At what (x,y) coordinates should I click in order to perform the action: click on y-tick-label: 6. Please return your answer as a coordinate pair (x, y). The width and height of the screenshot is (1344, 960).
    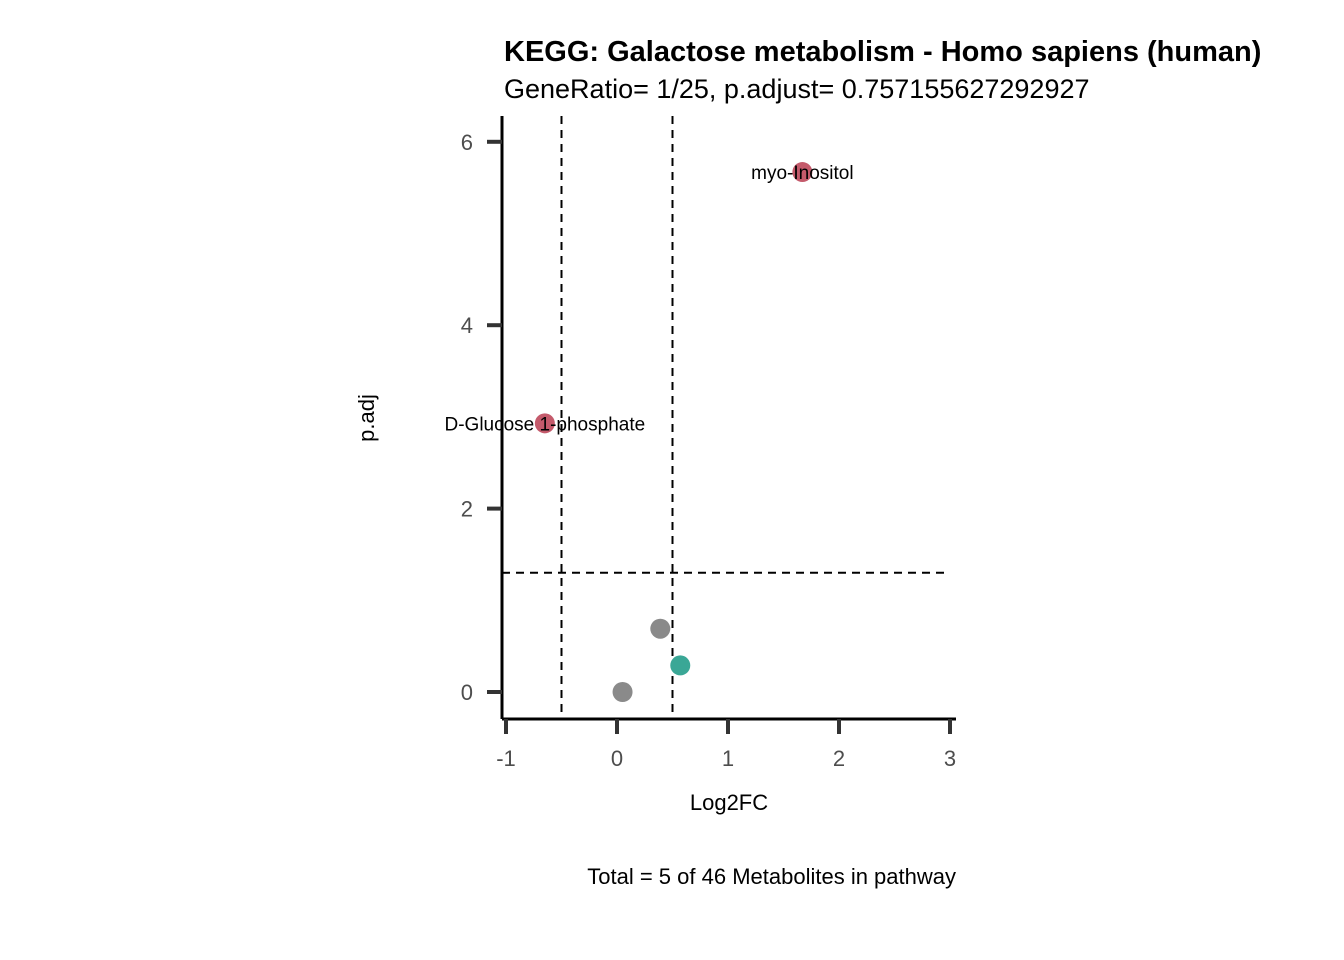
    Looking at the image, I should click on (467, 142).